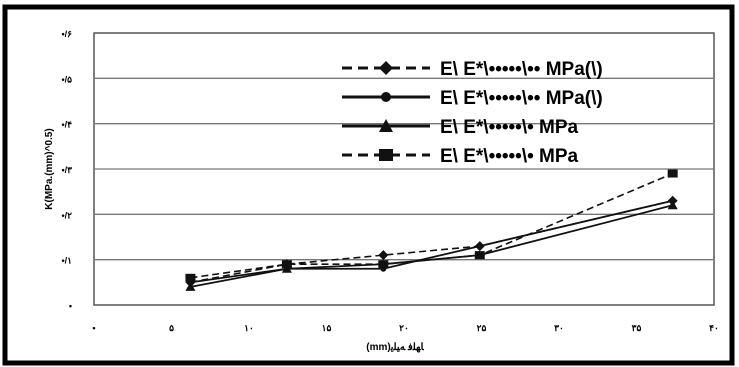 Image resolution: width=739 pixels, height=367 pixels. I want to click on y-tick-label: •/۳, so click(67, 170).